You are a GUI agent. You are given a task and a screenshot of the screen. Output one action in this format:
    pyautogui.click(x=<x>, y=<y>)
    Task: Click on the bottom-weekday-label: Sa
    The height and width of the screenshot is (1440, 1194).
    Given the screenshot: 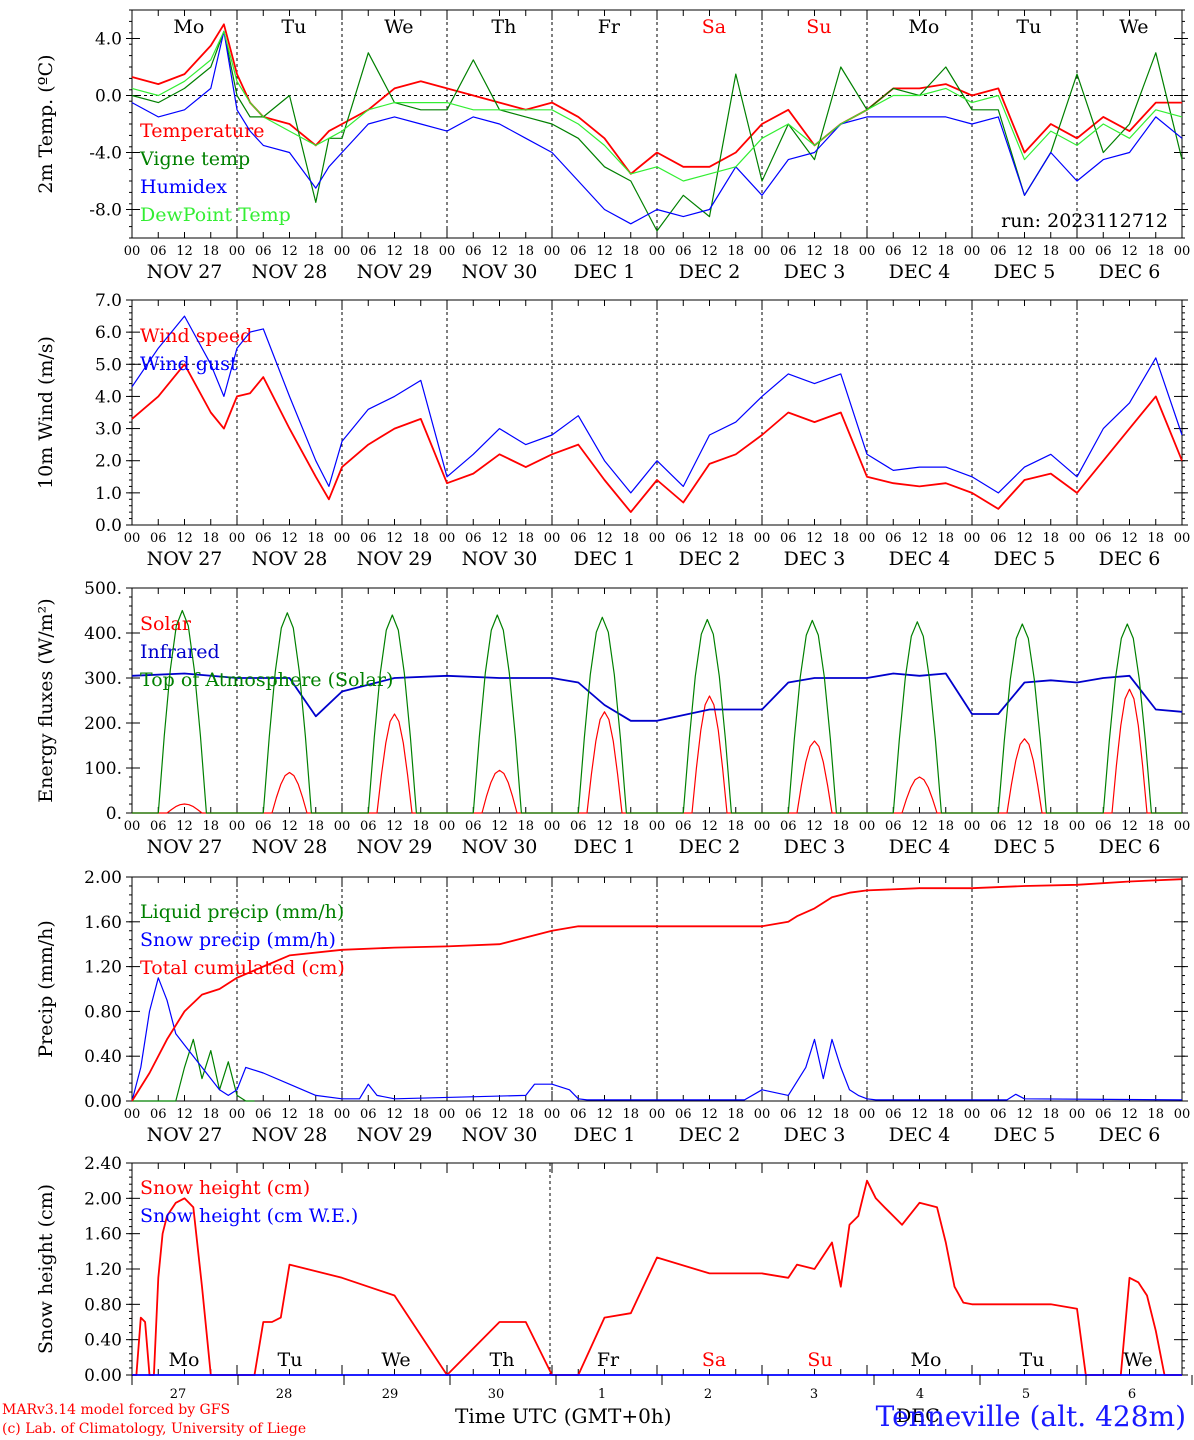 What is the action you would take?
    pyautogui.click(x=714, y=1360)
    